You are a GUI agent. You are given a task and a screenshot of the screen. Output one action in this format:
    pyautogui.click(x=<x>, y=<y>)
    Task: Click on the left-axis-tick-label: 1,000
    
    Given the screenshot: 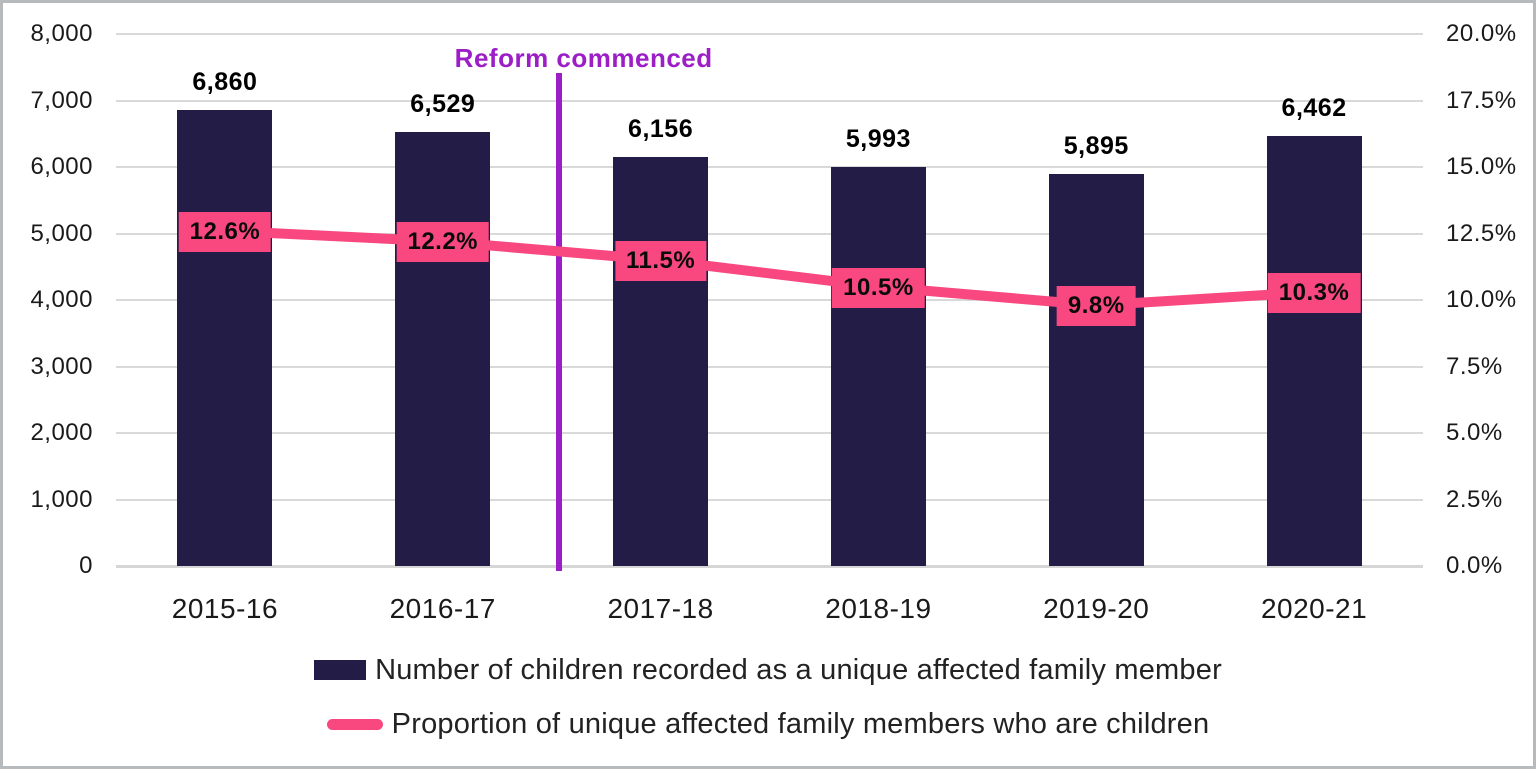 What is the action you would take?
    pyautogui.click(x=61, y=499)
    